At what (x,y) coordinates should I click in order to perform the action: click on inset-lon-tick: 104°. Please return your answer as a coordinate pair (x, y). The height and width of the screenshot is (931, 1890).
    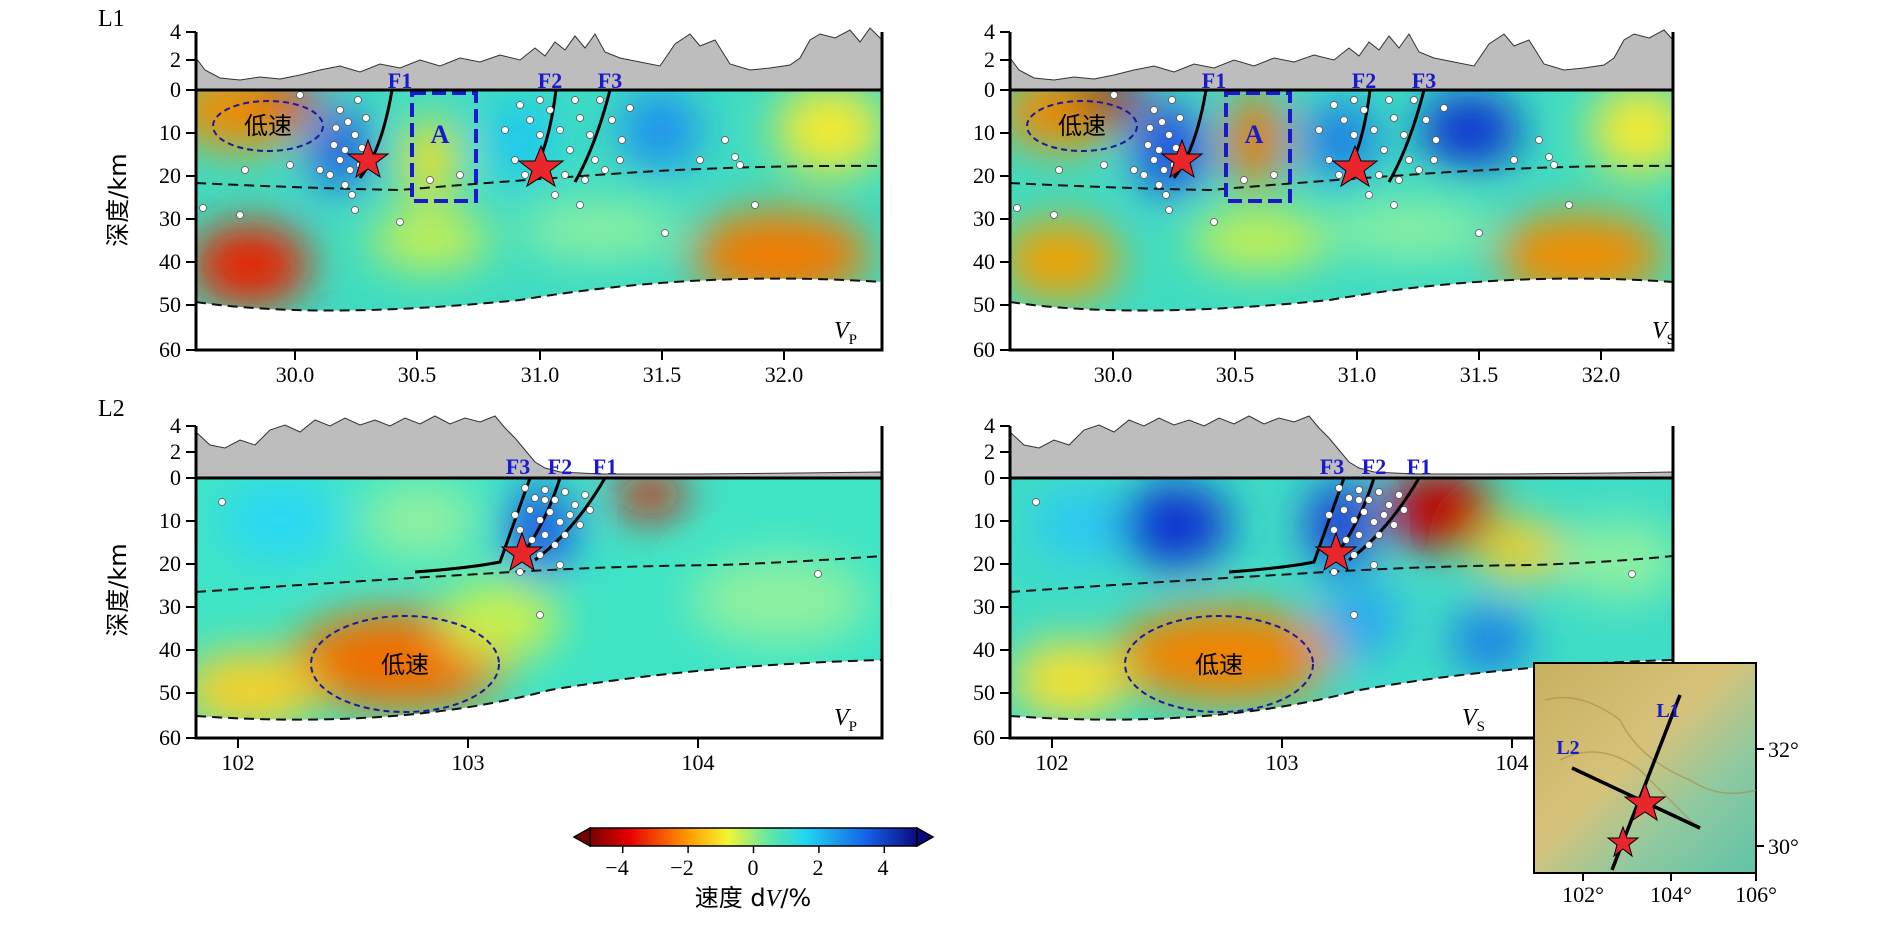
    Looking at the image, I should click on (1671, 894).